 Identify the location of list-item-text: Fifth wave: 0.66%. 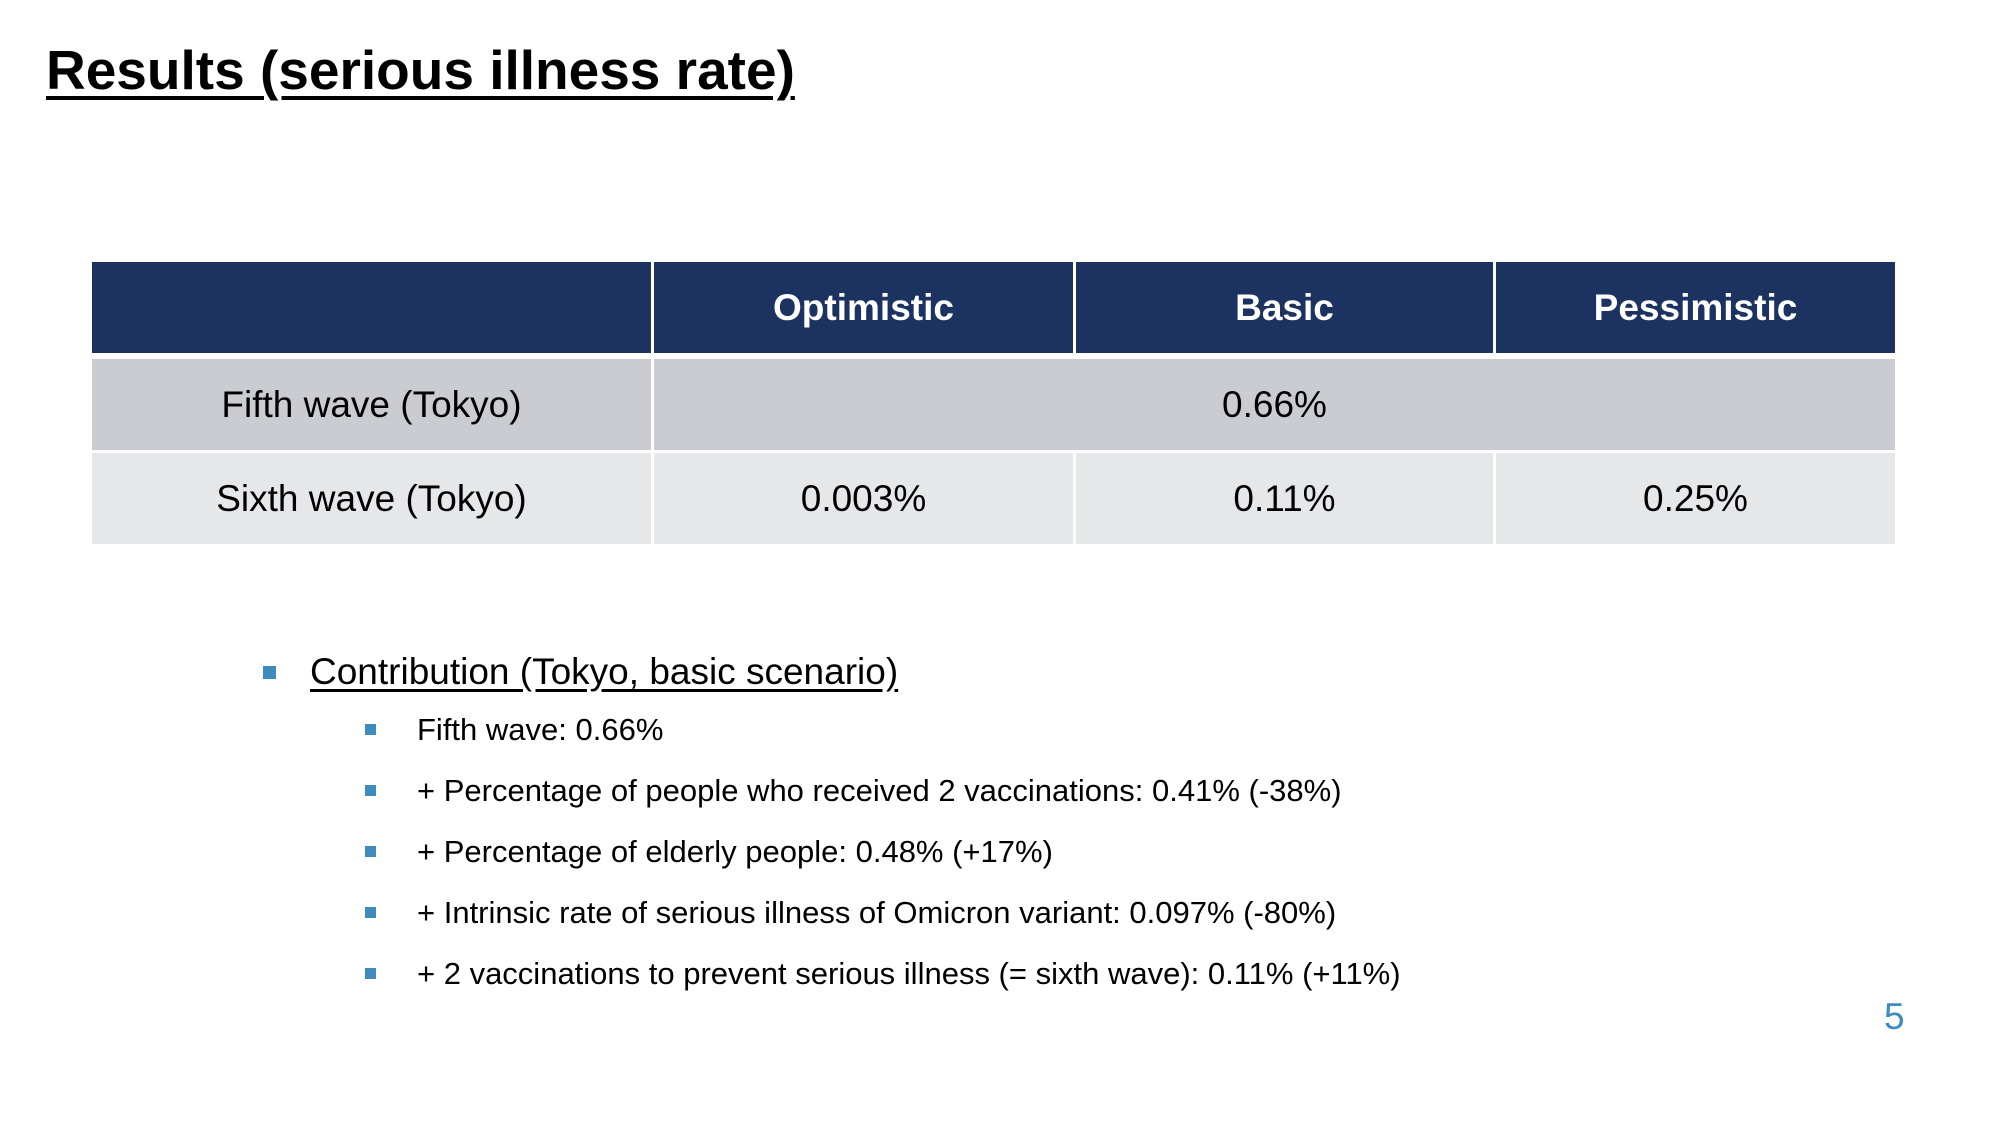
(540, 729).